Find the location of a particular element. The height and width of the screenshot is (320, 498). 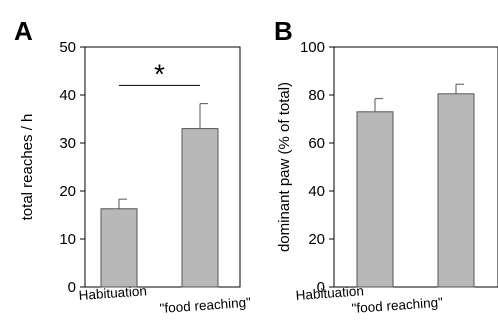

panel-a-significance: * is located at coordinates (159, 73).